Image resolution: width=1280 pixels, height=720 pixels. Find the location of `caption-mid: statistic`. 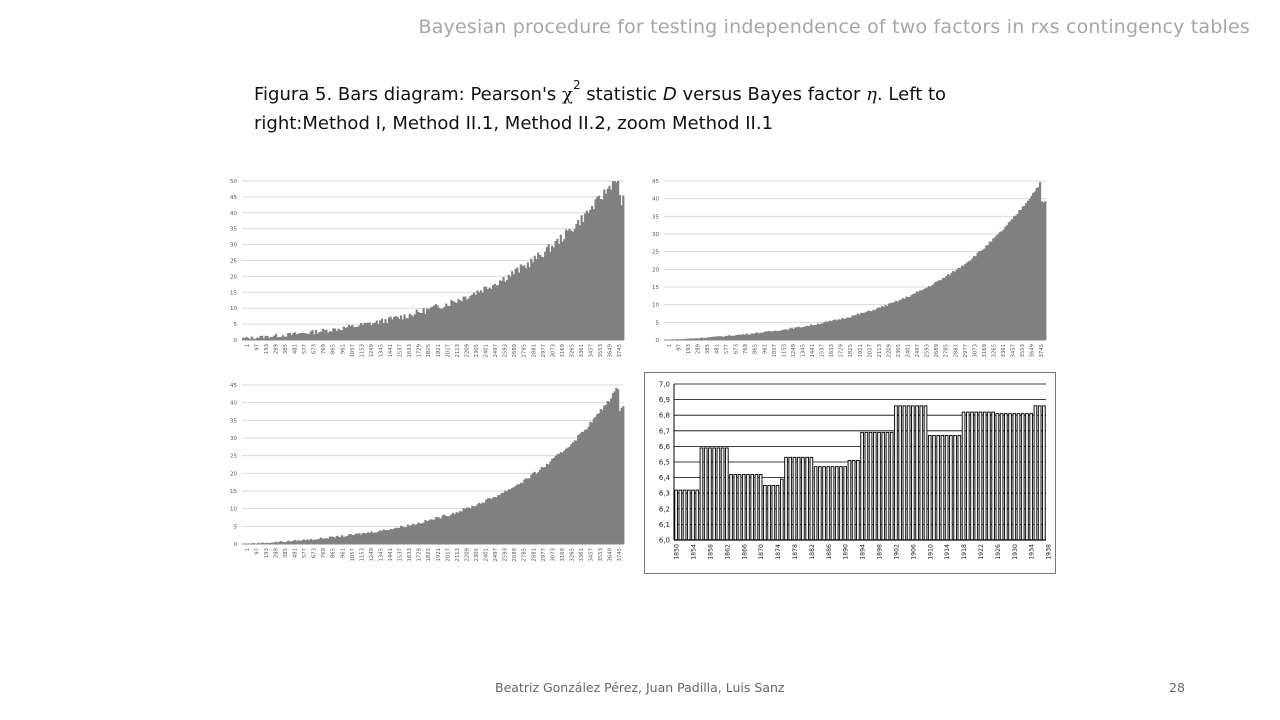

caption-mid: statistic is located at coordinates (621, 94).